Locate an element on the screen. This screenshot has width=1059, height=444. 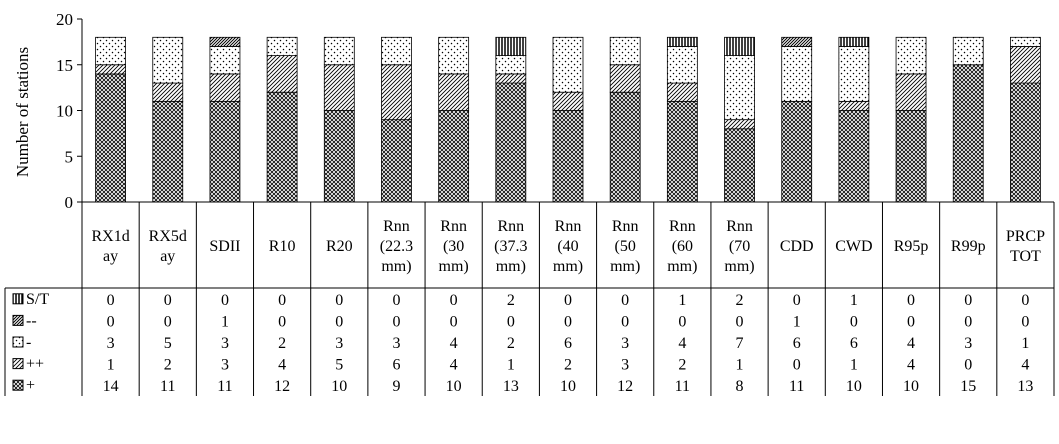
table-value: 10 is located at coordinates (911, 386).